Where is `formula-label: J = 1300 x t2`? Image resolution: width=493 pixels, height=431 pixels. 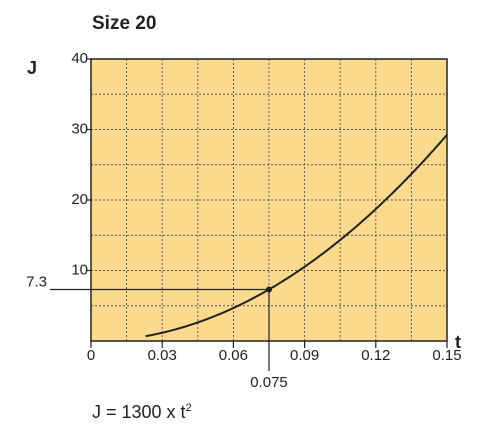
formula-label: J = 1300 x t2 is located at coordinates (142, 412).